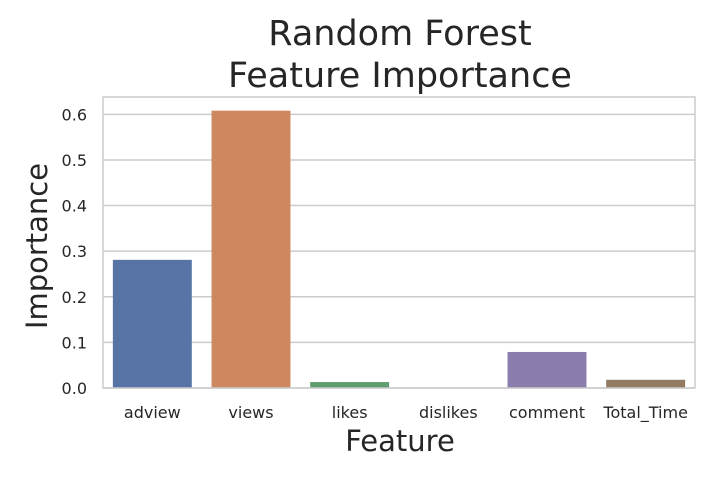 The image size is (720, 480). Describe the element at coordinates (448, 412) in the screenshot. I see `x-tick-label: dislikes` at that location.